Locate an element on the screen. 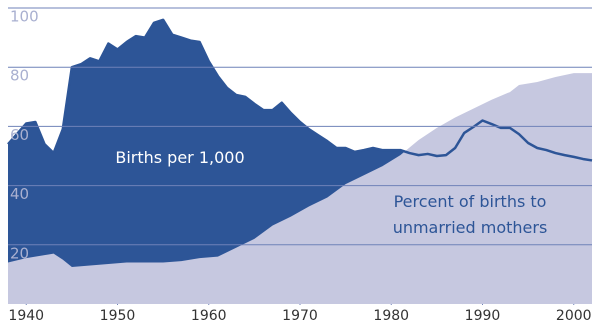 The width and height of the screenshot is (600, 326). x-tick-label: 1980 is located at coordinates (391, 316).